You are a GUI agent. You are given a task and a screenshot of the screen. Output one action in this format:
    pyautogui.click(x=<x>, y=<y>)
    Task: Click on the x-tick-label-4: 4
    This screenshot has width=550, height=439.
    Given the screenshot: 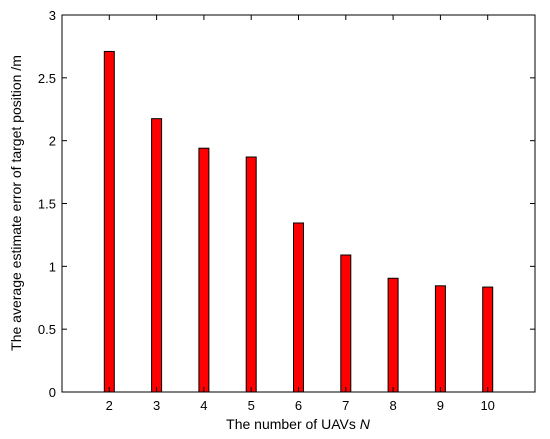 What is the action you would take?
    pyautogui.click(x=203, y=405)
    